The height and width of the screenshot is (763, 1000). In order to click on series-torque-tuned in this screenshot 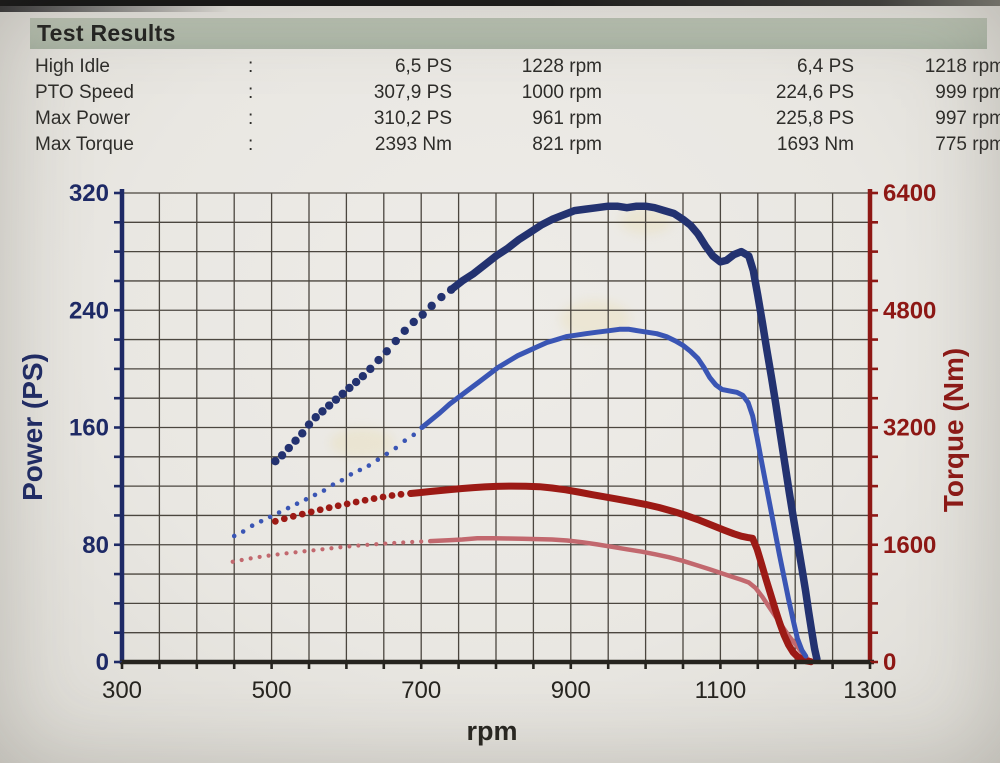, I will do `click(543, 574)`.